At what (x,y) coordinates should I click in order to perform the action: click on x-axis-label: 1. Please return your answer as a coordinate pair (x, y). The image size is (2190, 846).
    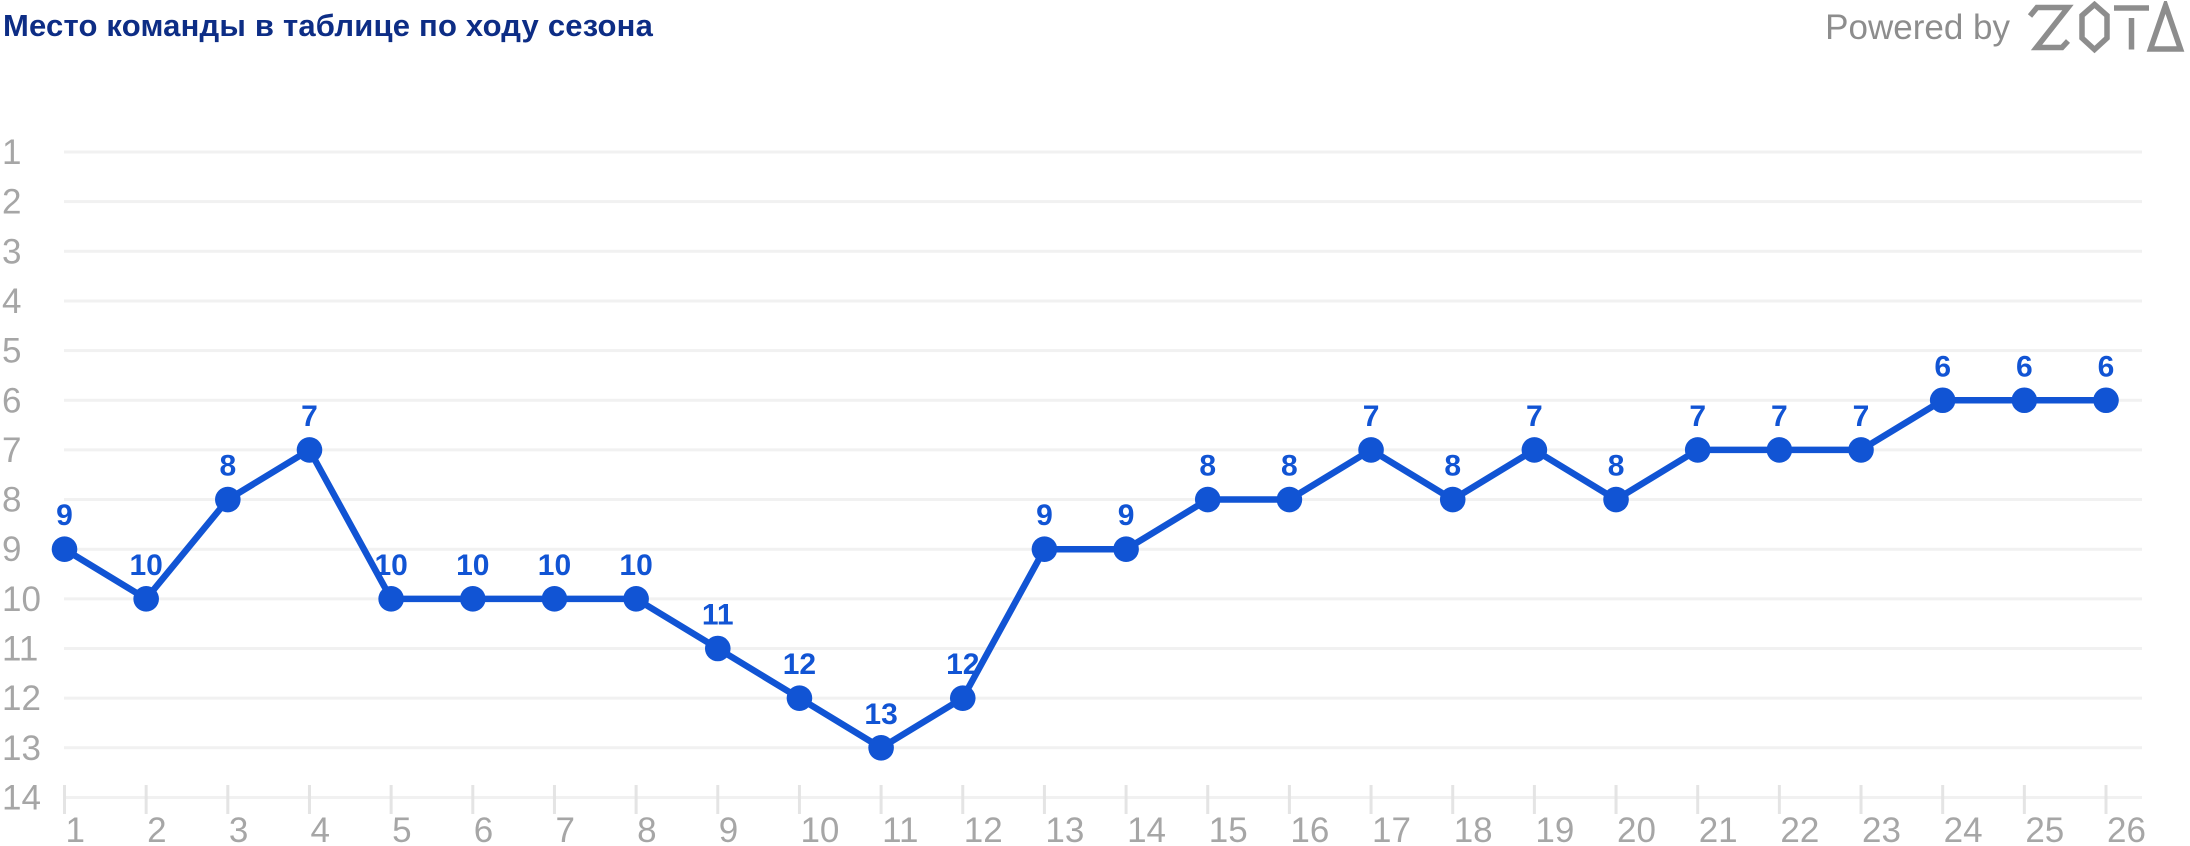
    Looking at the image, I should click on (75, 828).